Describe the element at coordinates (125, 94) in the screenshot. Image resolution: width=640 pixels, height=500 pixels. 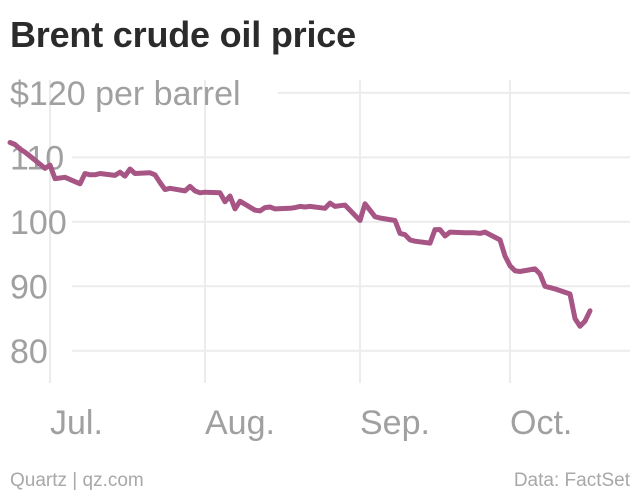
I see `y-tick-label: $120 per barrel` at that location.